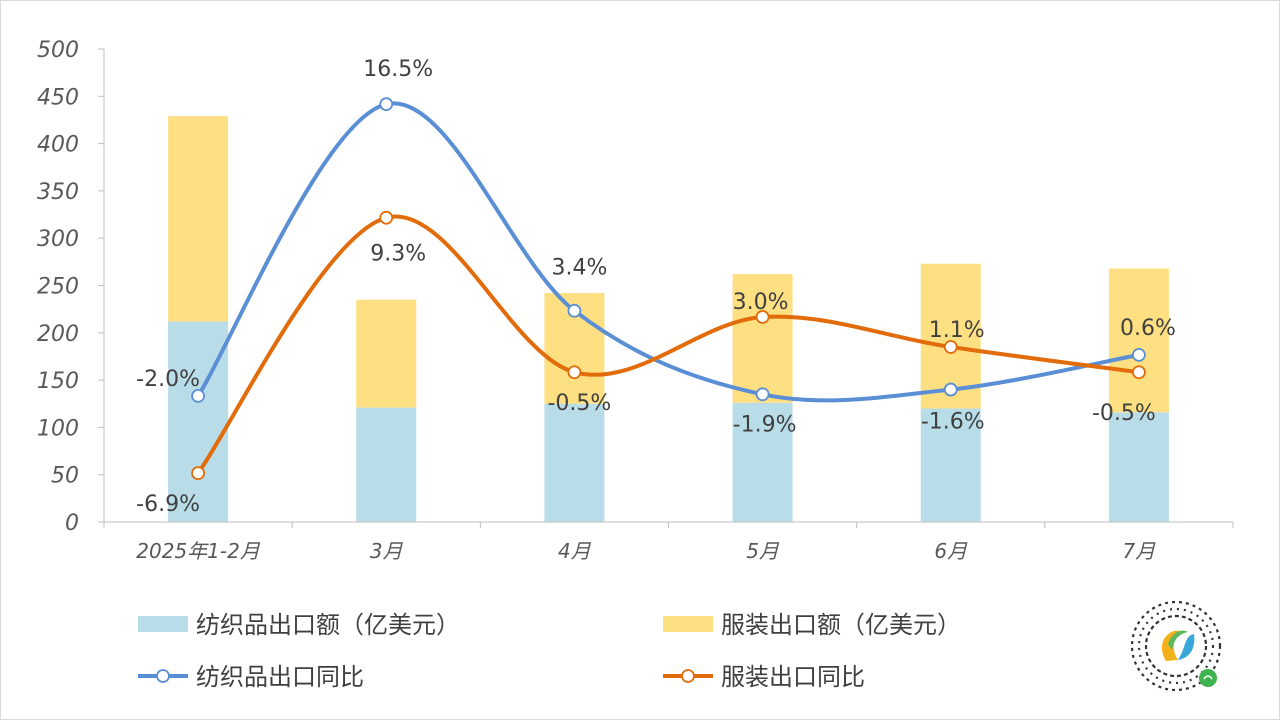  What do you see at coordinates (398, 69) in the screenshot?
I see `data-label: 16.5%` at bounding box center [398, 69].